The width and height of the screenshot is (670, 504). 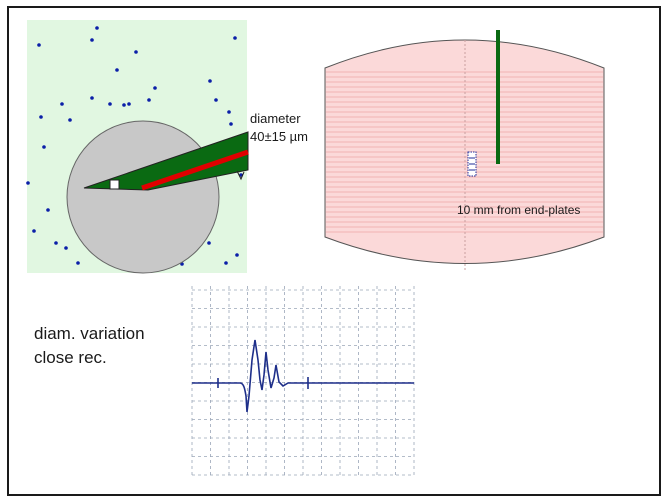 What do you see at coordinates (472, 164) in the screenshot?
I see `fibre-sample-icon` at bounding box center [472, 164].